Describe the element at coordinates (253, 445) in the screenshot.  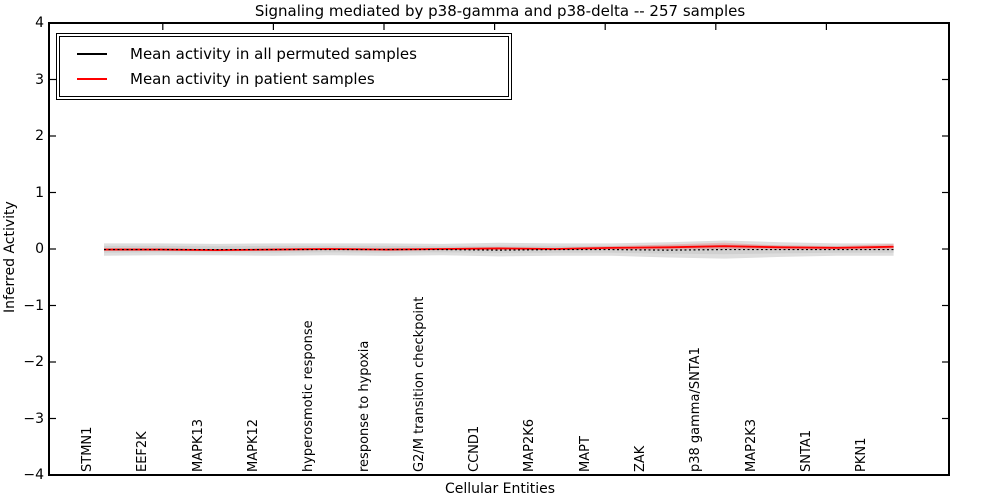
I see `x-tick-label: MAPK12` at that location.